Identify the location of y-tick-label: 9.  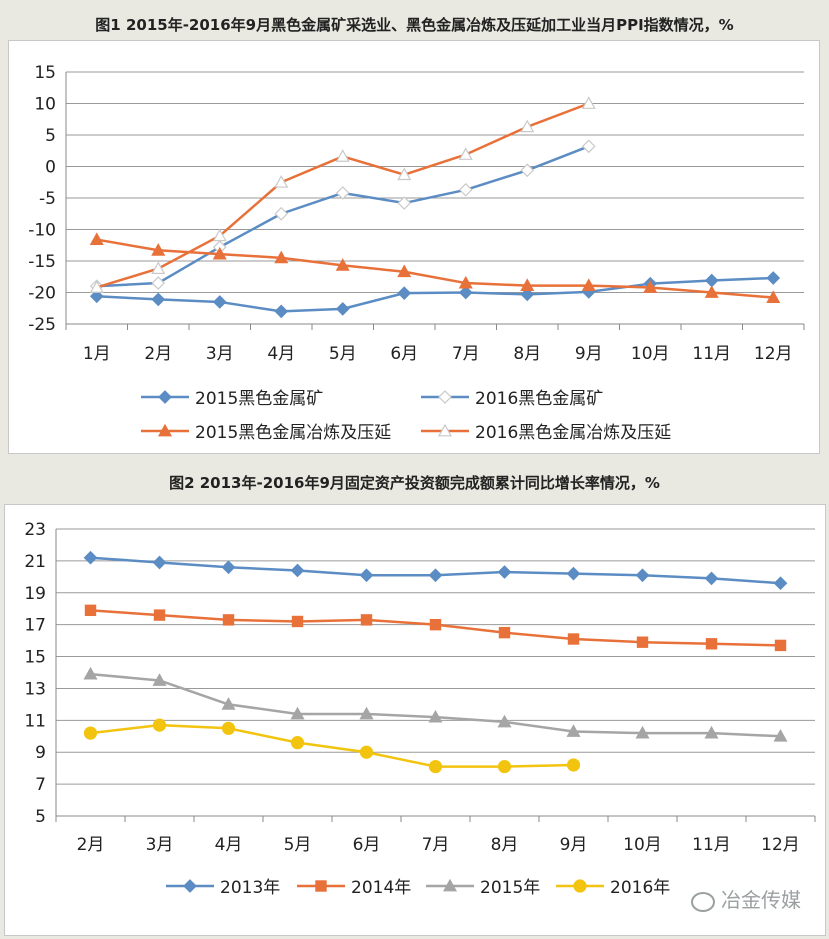
(40, 753).